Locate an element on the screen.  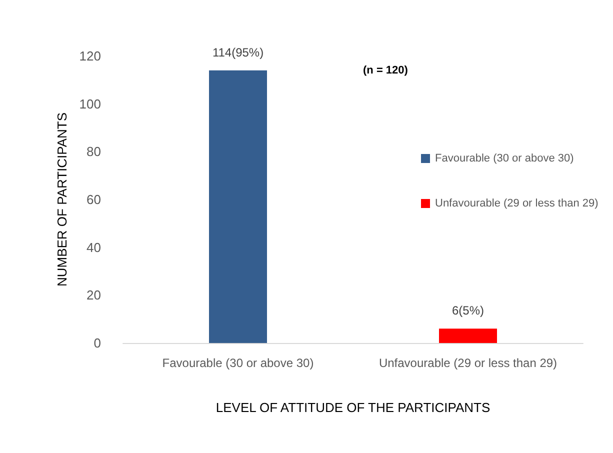
y-tick-label: 40 is located at coordinates (93, 247).